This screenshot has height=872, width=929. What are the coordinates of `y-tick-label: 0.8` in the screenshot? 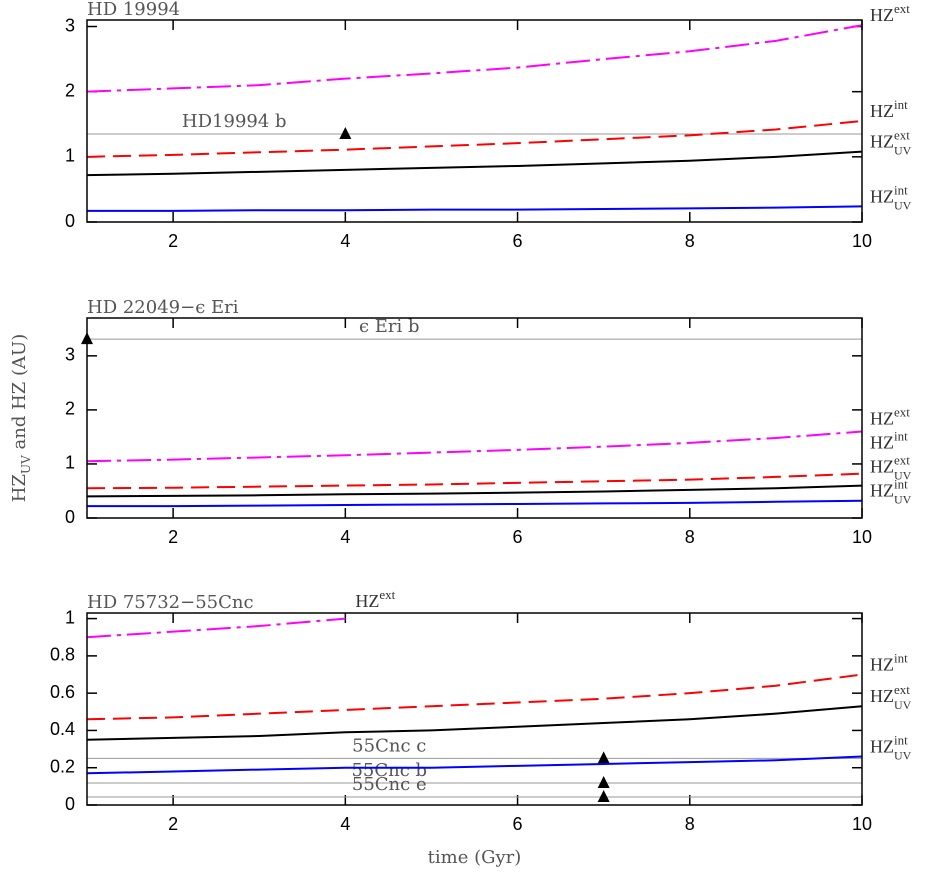 It's located at (62, 655).